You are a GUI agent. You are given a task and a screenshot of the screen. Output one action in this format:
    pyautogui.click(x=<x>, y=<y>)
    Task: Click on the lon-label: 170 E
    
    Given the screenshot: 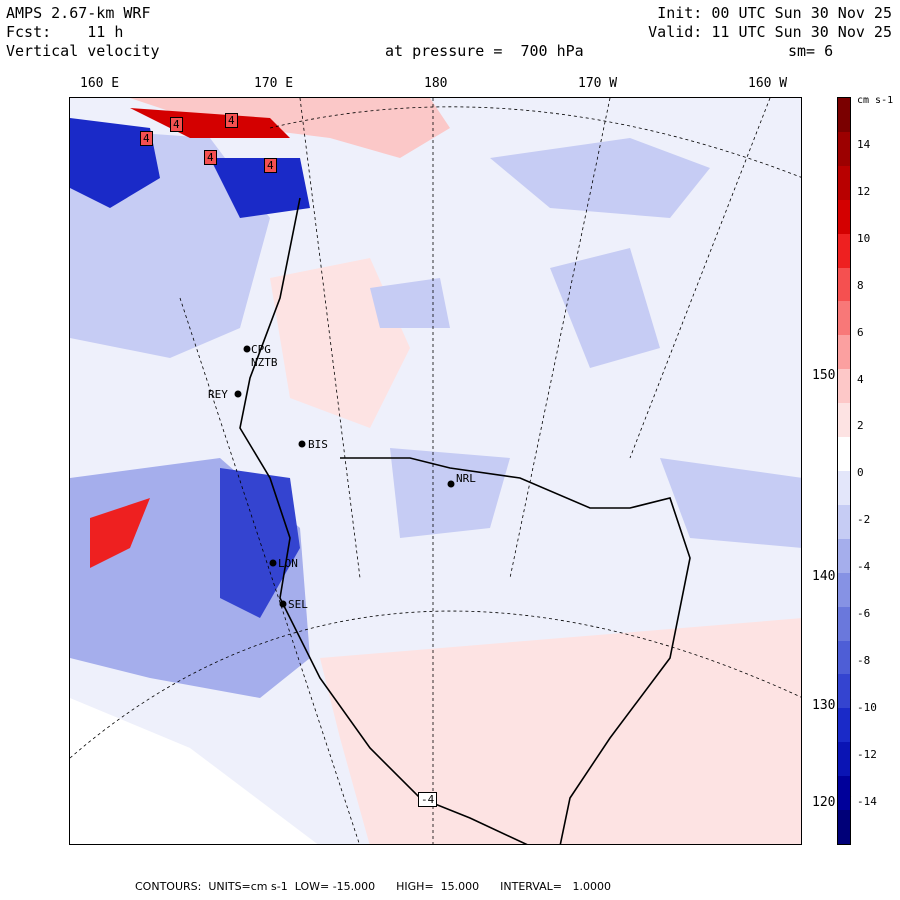 What is the action you would take?
    pyautogui.click(x=274, y=83)
    